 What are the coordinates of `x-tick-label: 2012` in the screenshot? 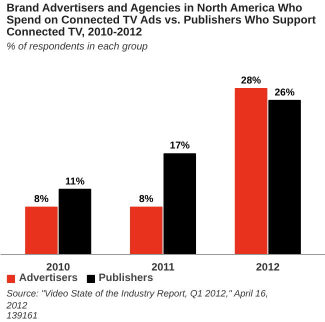 It's located at (268, 268).